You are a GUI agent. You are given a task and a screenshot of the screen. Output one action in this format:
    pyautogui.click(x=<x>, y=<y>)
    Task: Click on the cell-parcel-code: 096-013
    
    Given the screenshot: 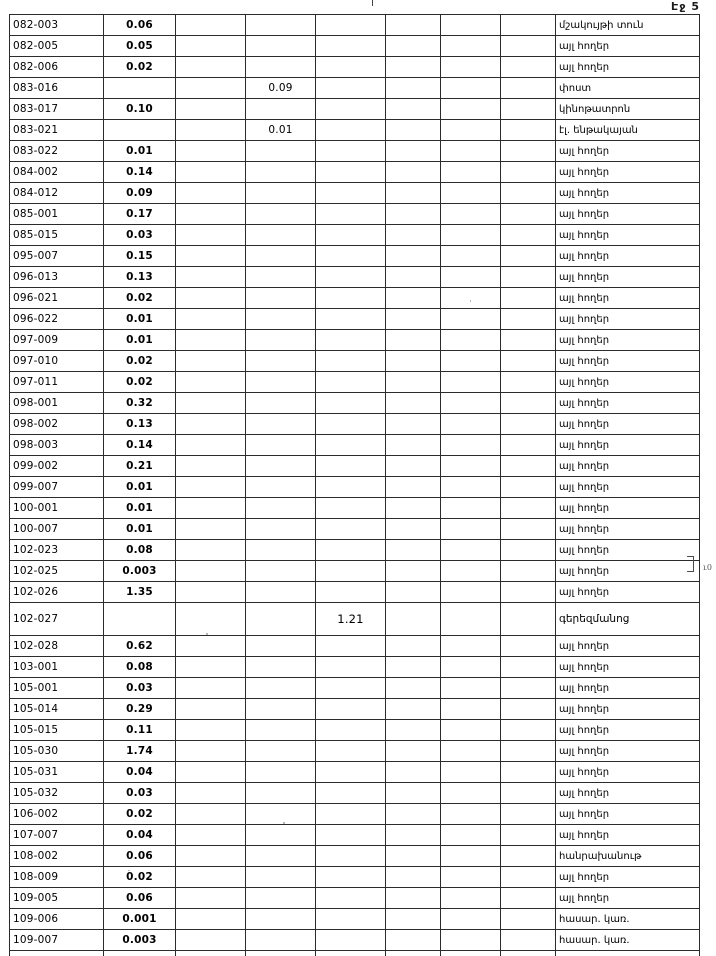 What is the action you would take?
    pyautogui.click(x=56, y=277)
    